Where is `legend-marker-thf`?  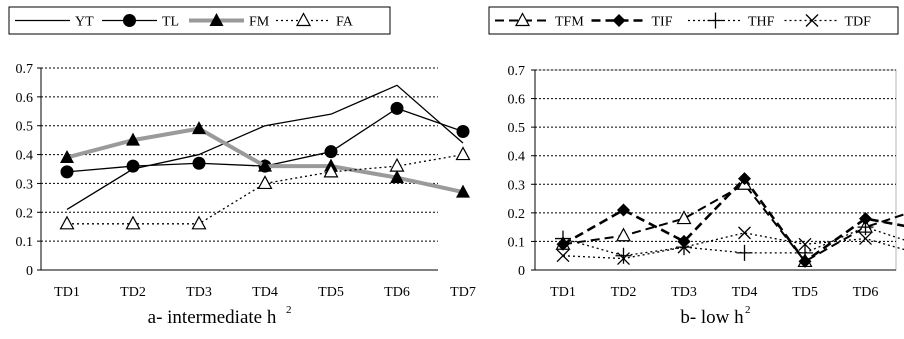
legend-marker-thf is located at coordinates (715, 20).